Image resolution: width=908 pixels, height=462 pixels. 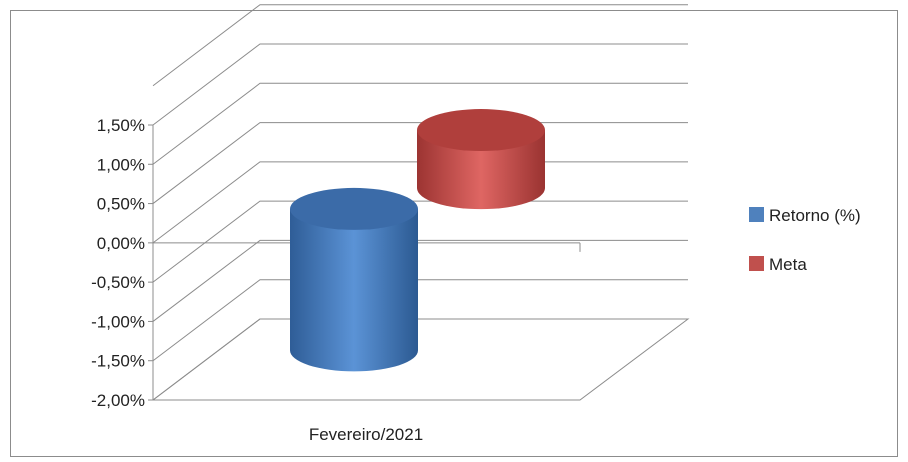 I want to click on y-tick-label: 0,00%, so click(x=121, y=243).